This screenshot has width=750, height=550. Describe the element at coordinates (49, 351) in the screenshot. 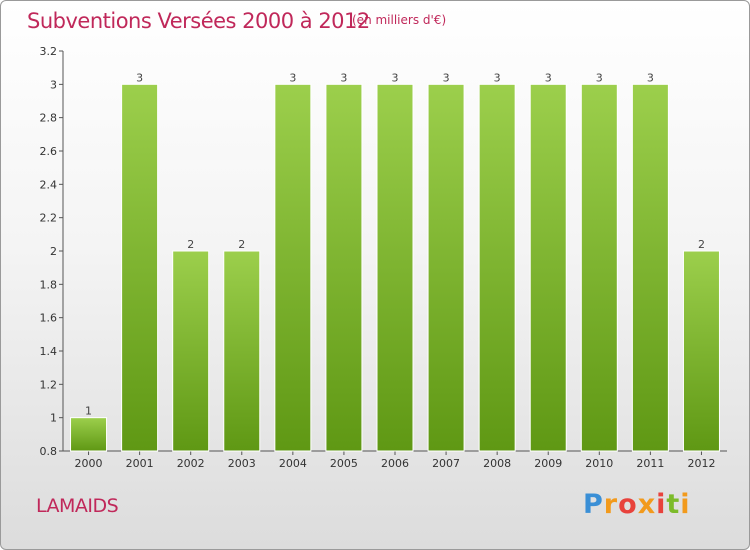

I see `y-tick-label: 1.4` at that location.